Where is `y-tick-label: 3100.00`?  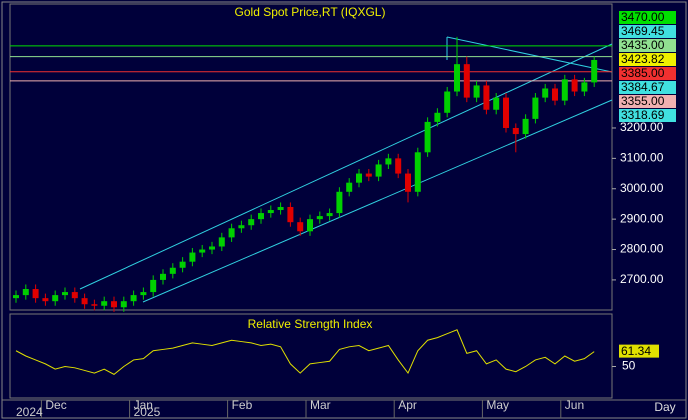 y-tick-label: 3100.00 is located at coordinates (642, 158).